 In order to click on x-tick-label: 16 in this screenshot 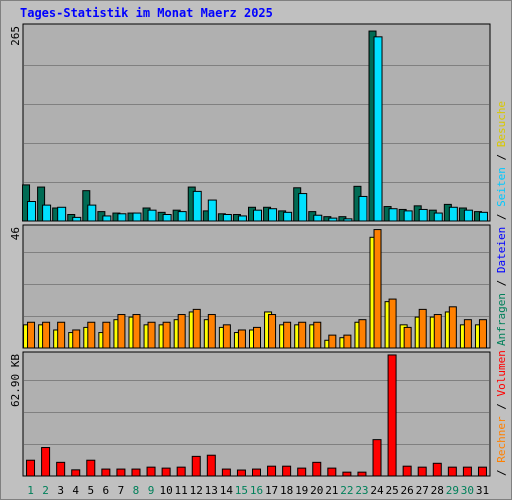, I will do `click(256, 490)`.